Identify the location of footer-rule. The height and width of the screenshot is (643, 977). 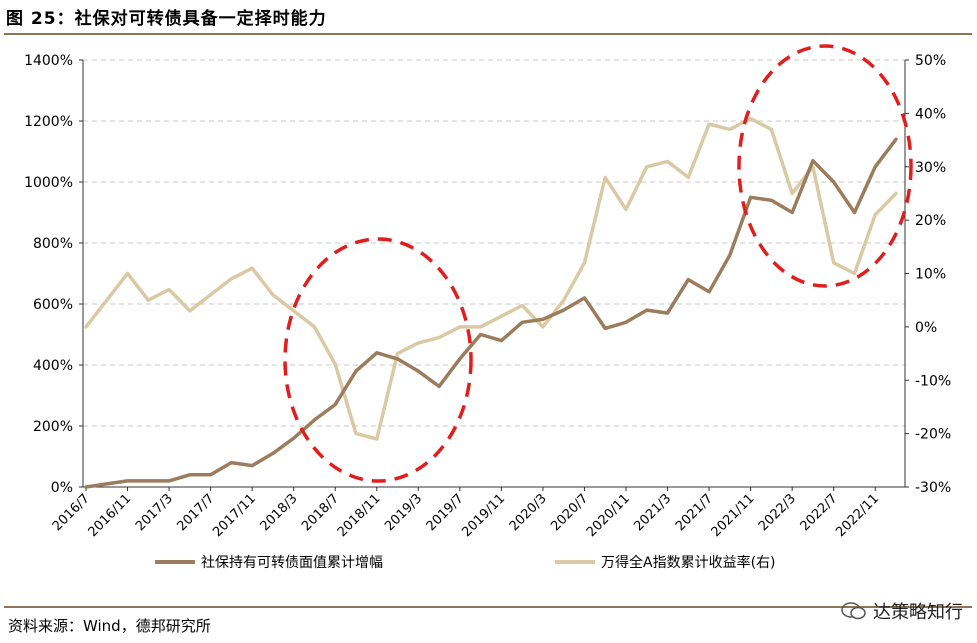
(488, 607).